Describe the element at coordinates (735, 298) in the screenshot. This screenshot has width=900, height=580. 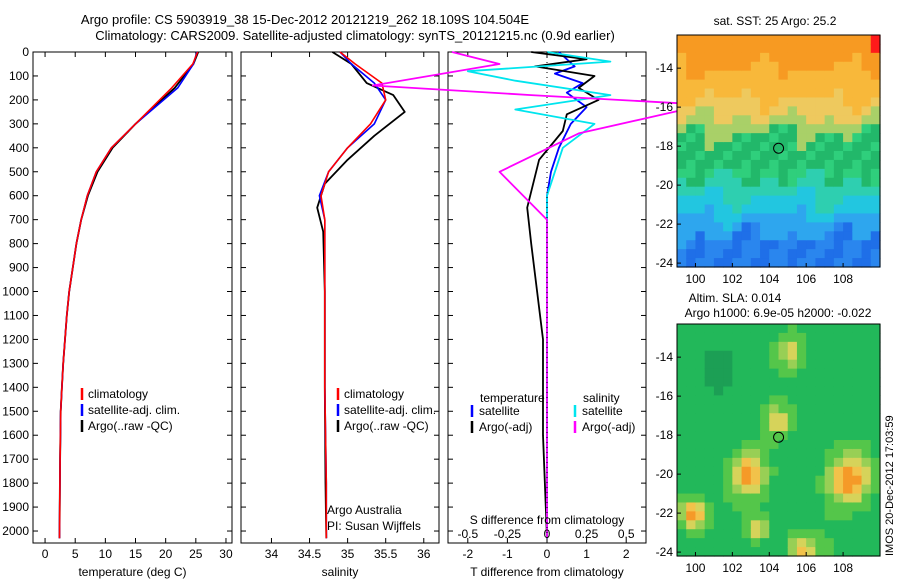
I see `map-title: Altim. SLA: 0.014` at that location.